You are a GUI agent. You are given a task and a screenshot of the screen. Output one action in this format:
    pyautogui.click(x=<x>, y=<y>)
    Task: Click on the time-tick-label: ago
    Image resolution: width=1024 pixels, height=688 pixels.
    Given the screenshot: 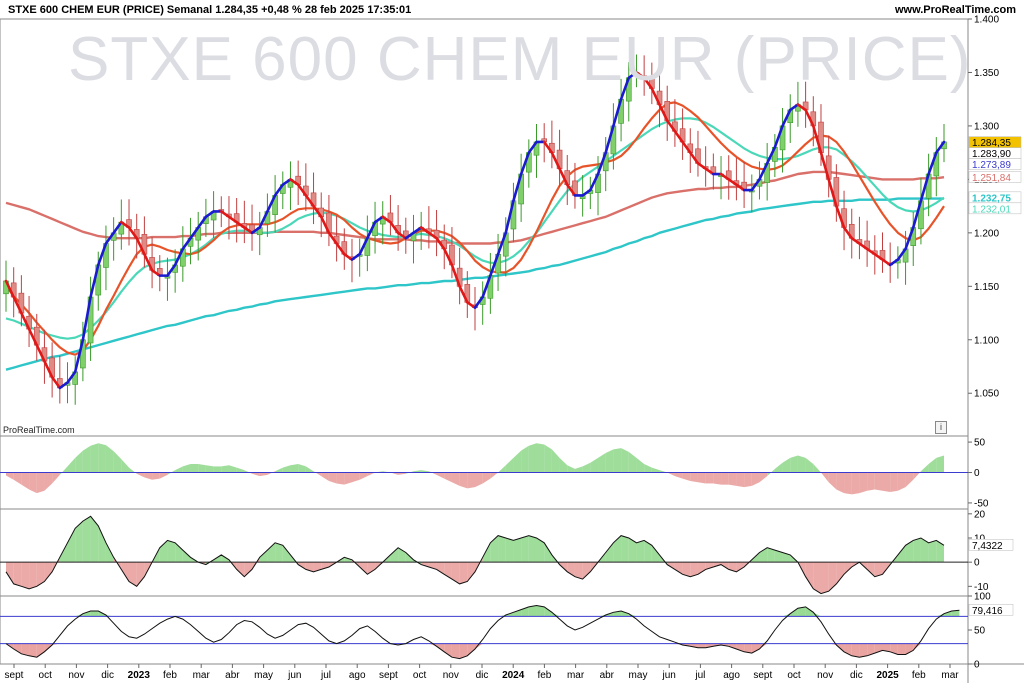 What is the action you would take?
    pyautogui.click(x=731, y=675)
    